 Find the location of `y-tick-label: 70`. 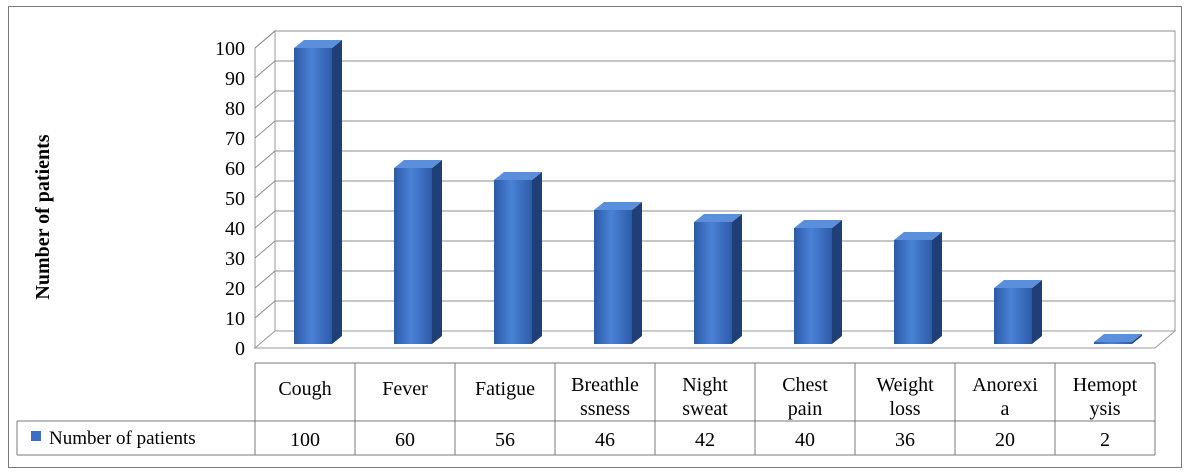

y-tick-label: 70 is located at coordinates (235, 139).